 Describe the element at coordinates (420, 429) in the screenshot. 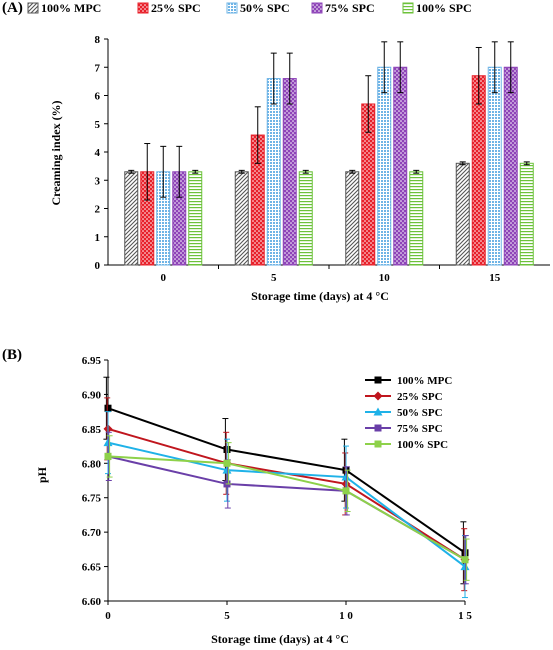

I see `legend-label-b: 75% SPC` at that location.